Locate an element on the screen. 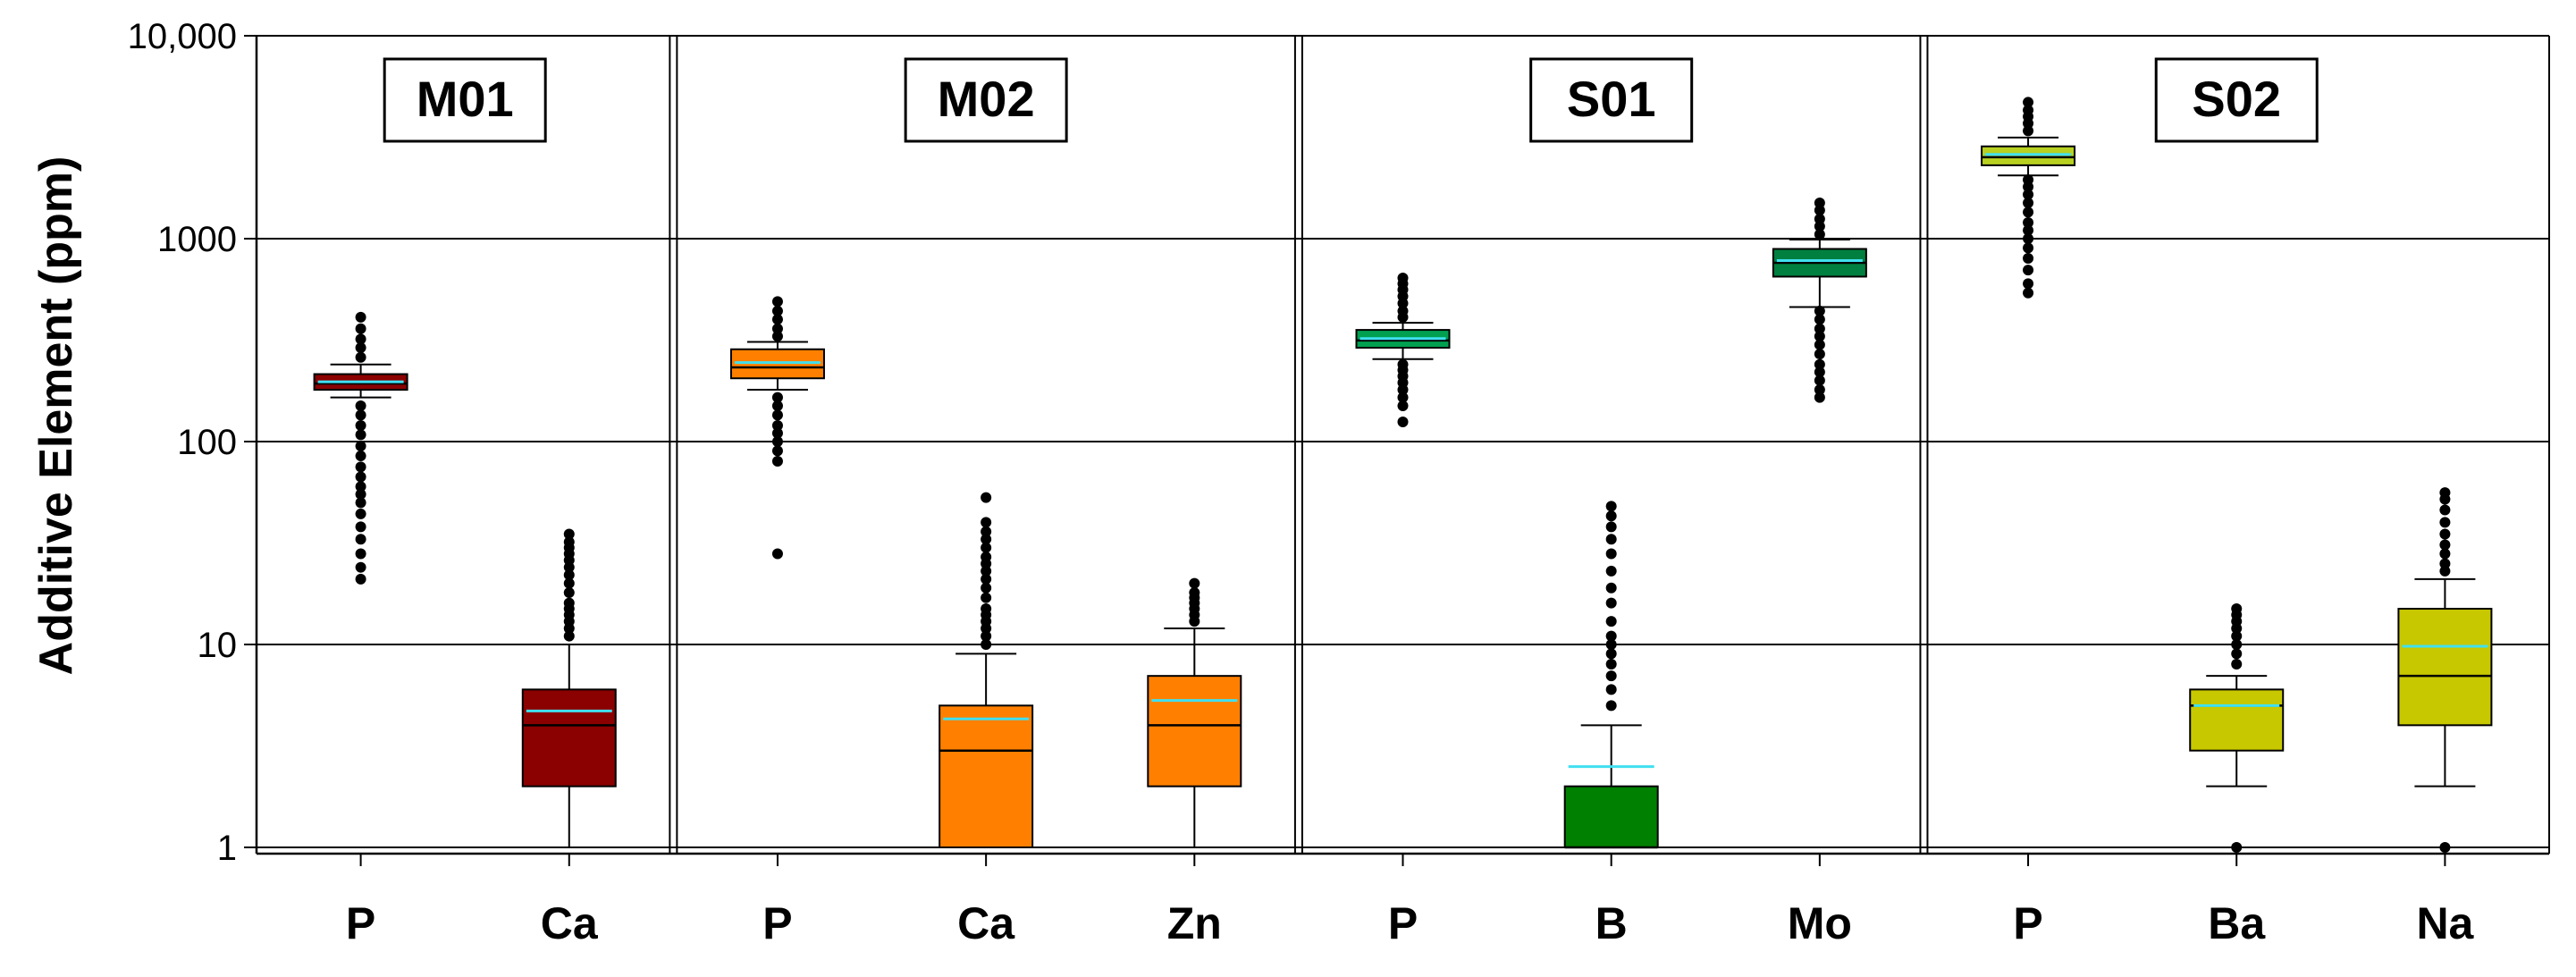  panel-title: S02 is located at coordinates (2236, 99).